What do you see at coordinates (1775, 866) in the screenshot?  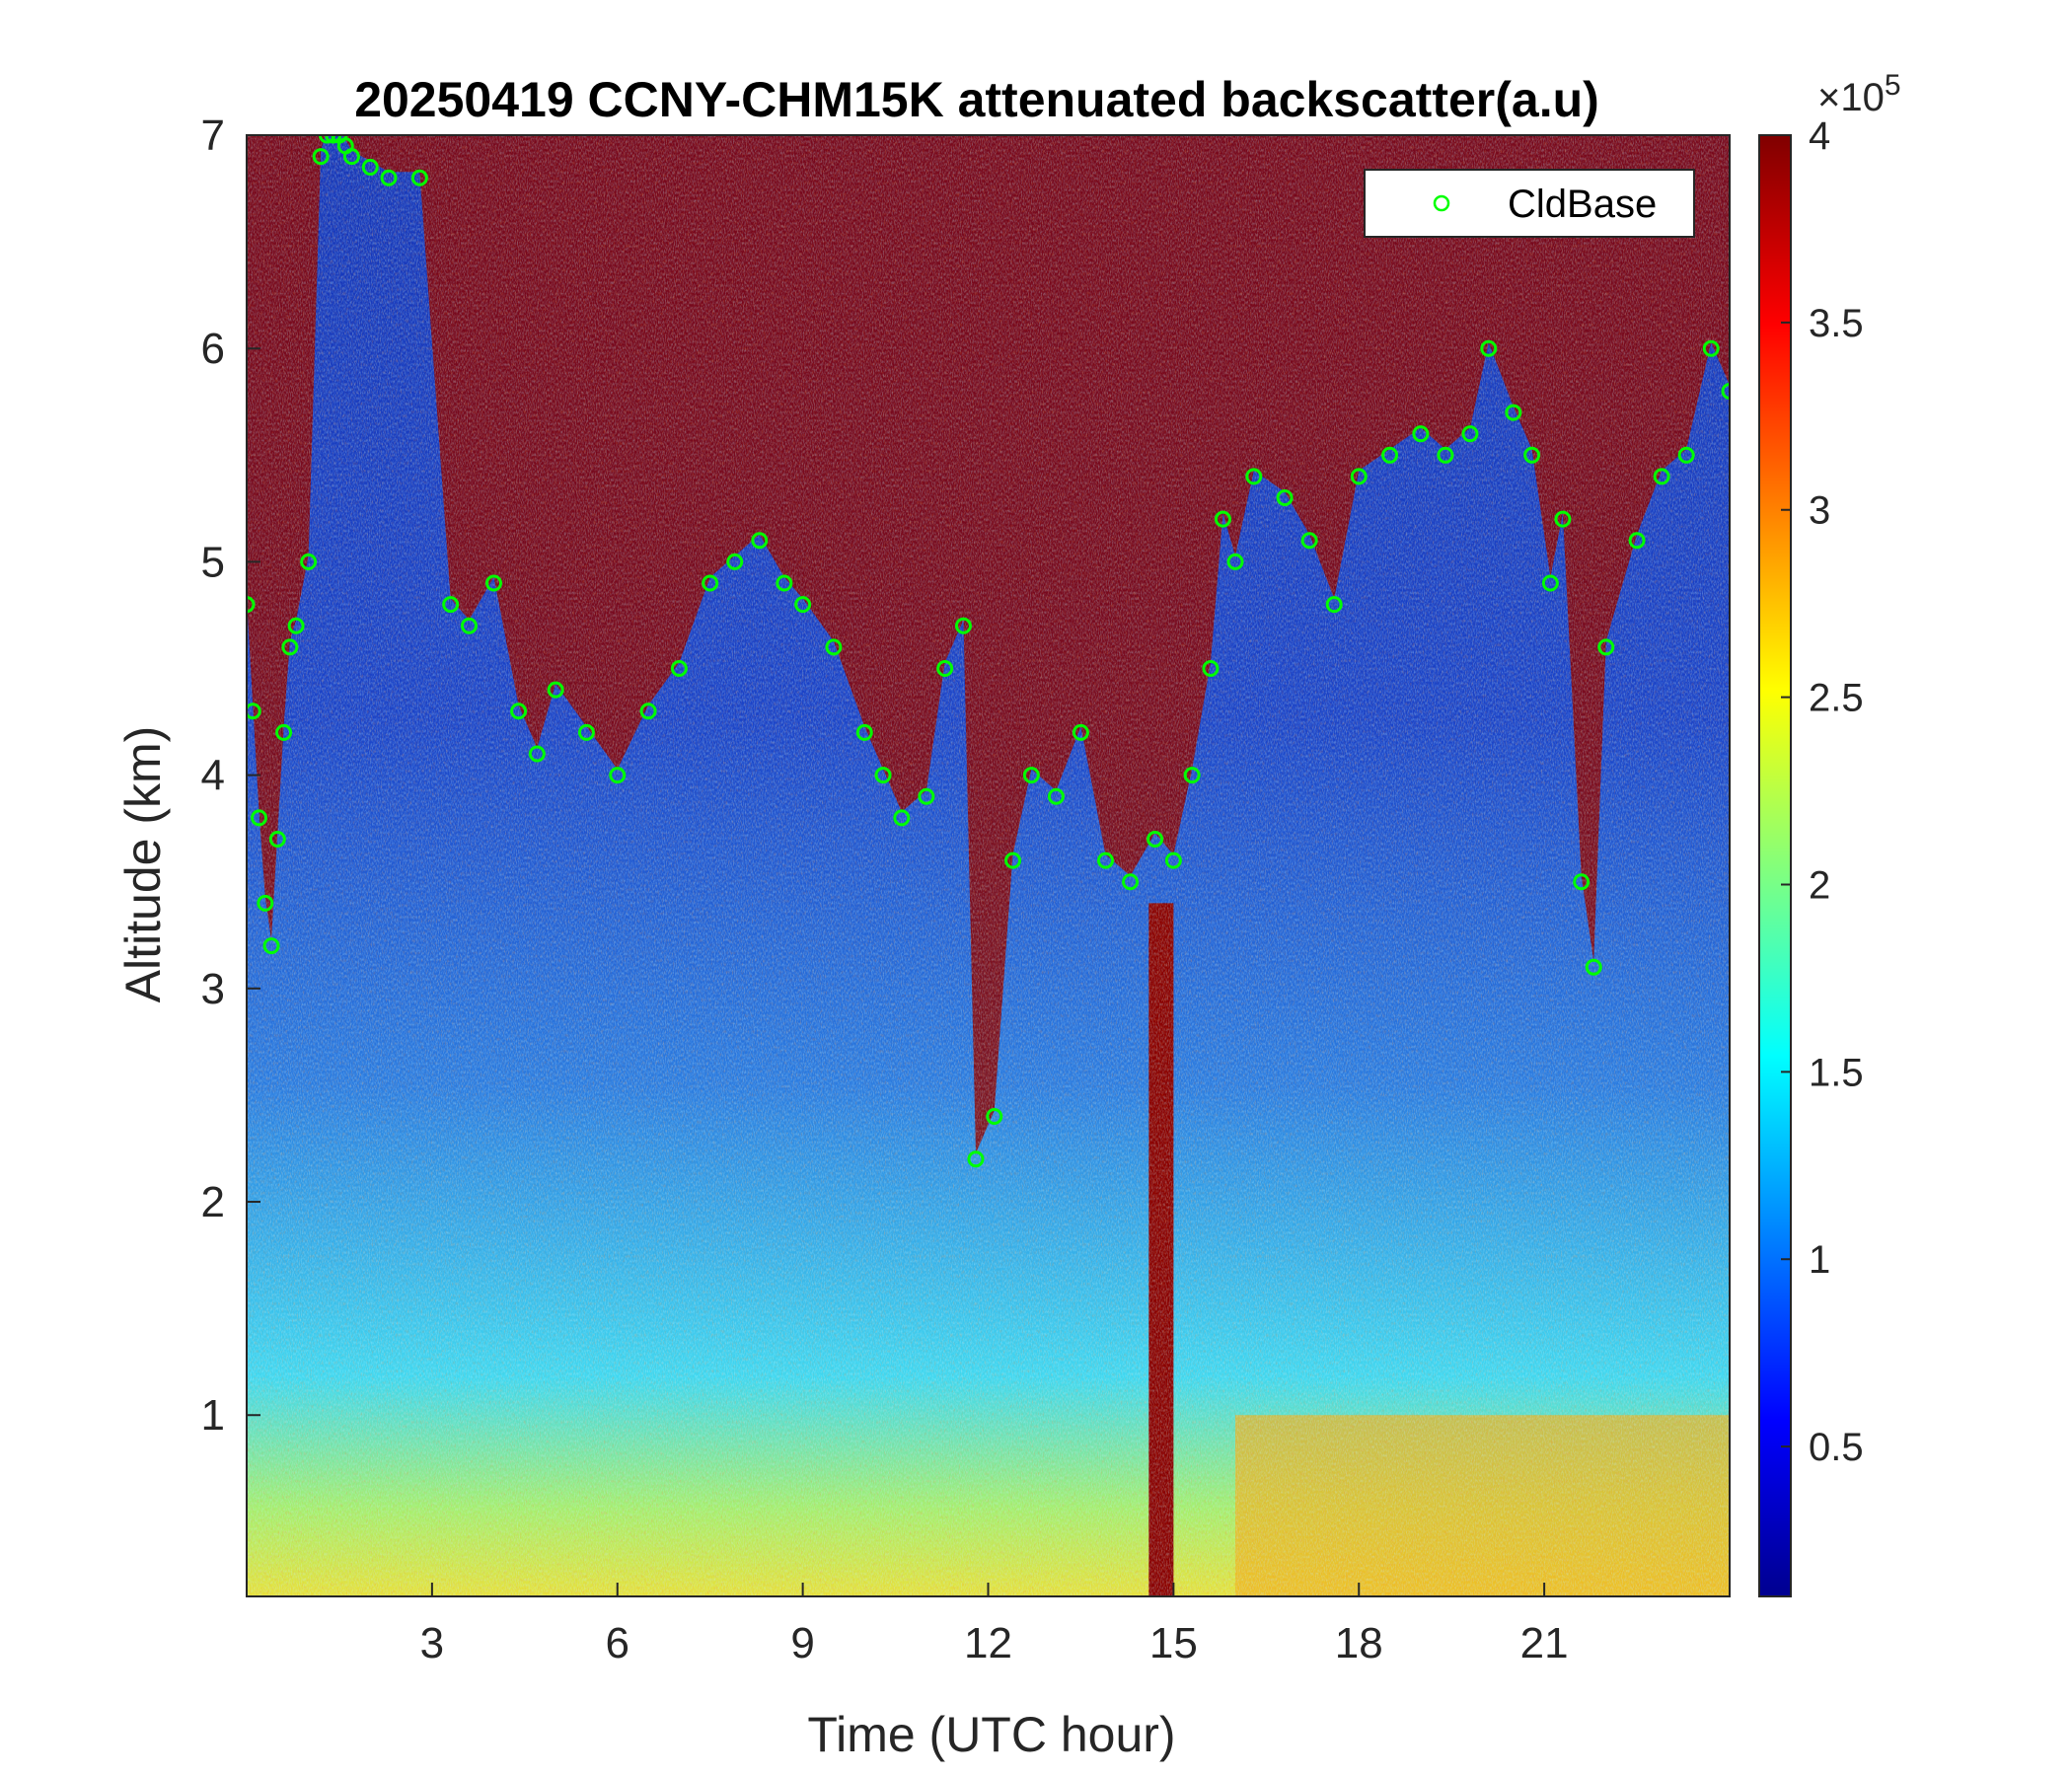 I see `colorbar-gradient` at bounding box center [1775, 866].